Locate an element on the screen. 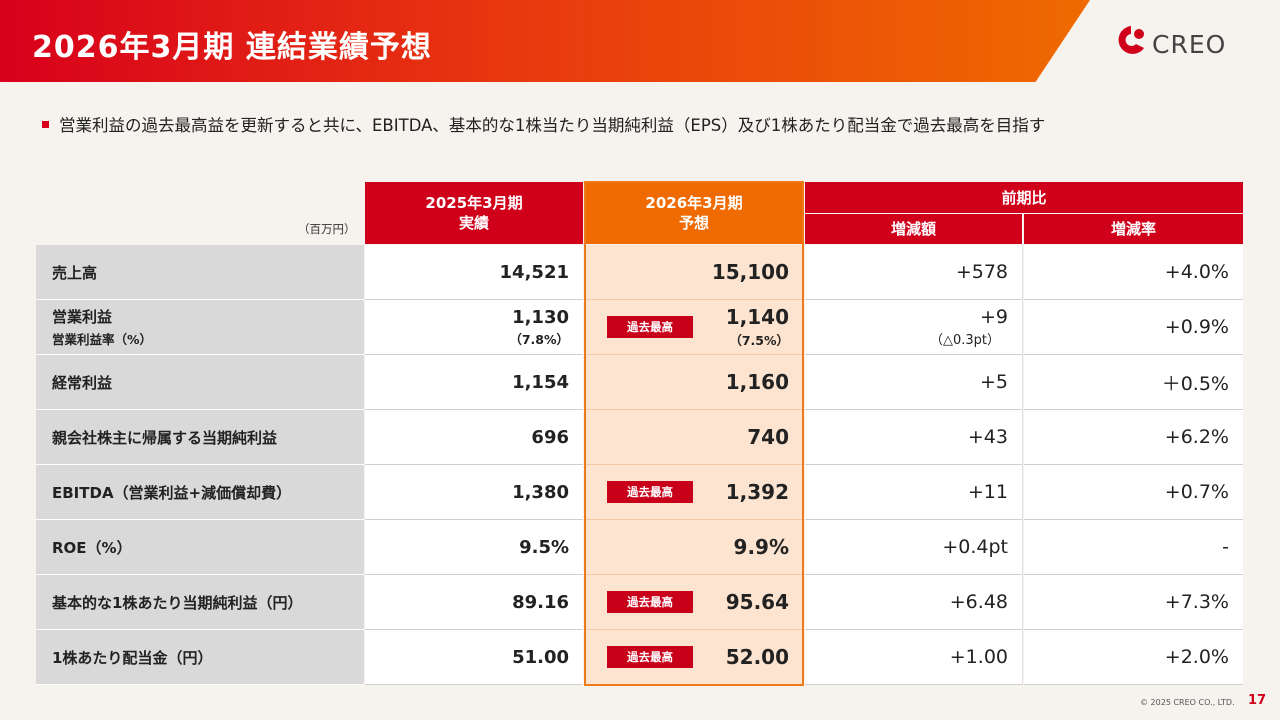 The height and width of the screenshot is (720, 1280). row-label: 基本的な1株あたり当期純利益（円） is located at coordinates (200, 602).